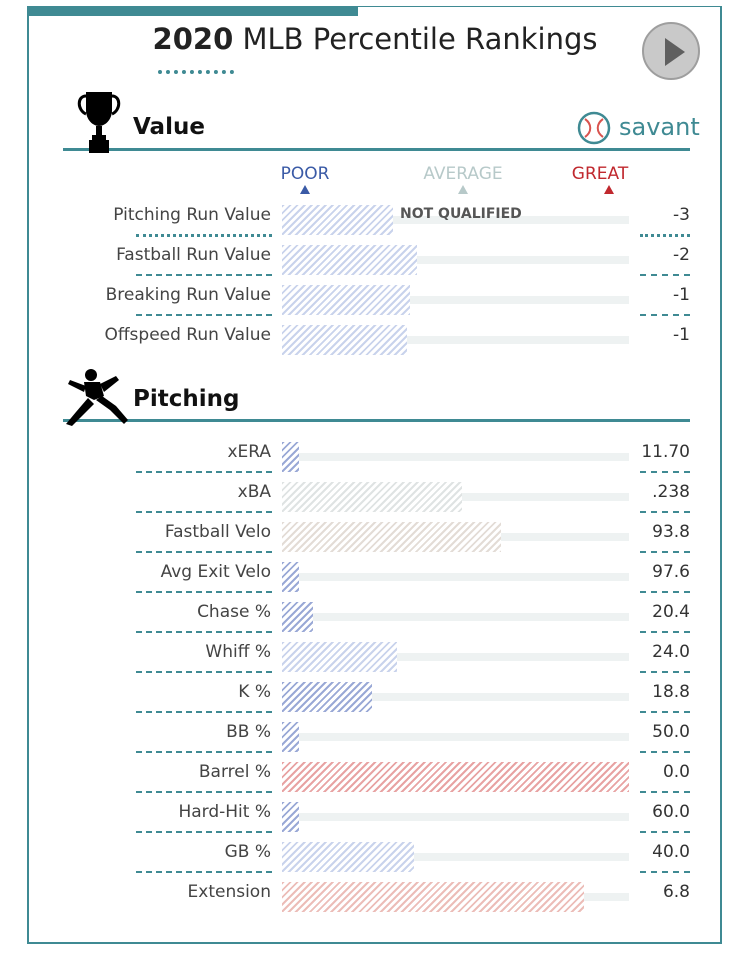 The height and width of the screenshot is (960, 750). What do you see at coordinates (659, 127) in the screenshot?
I see `savant-brand-text: savant` at bounding box center [659, 127].